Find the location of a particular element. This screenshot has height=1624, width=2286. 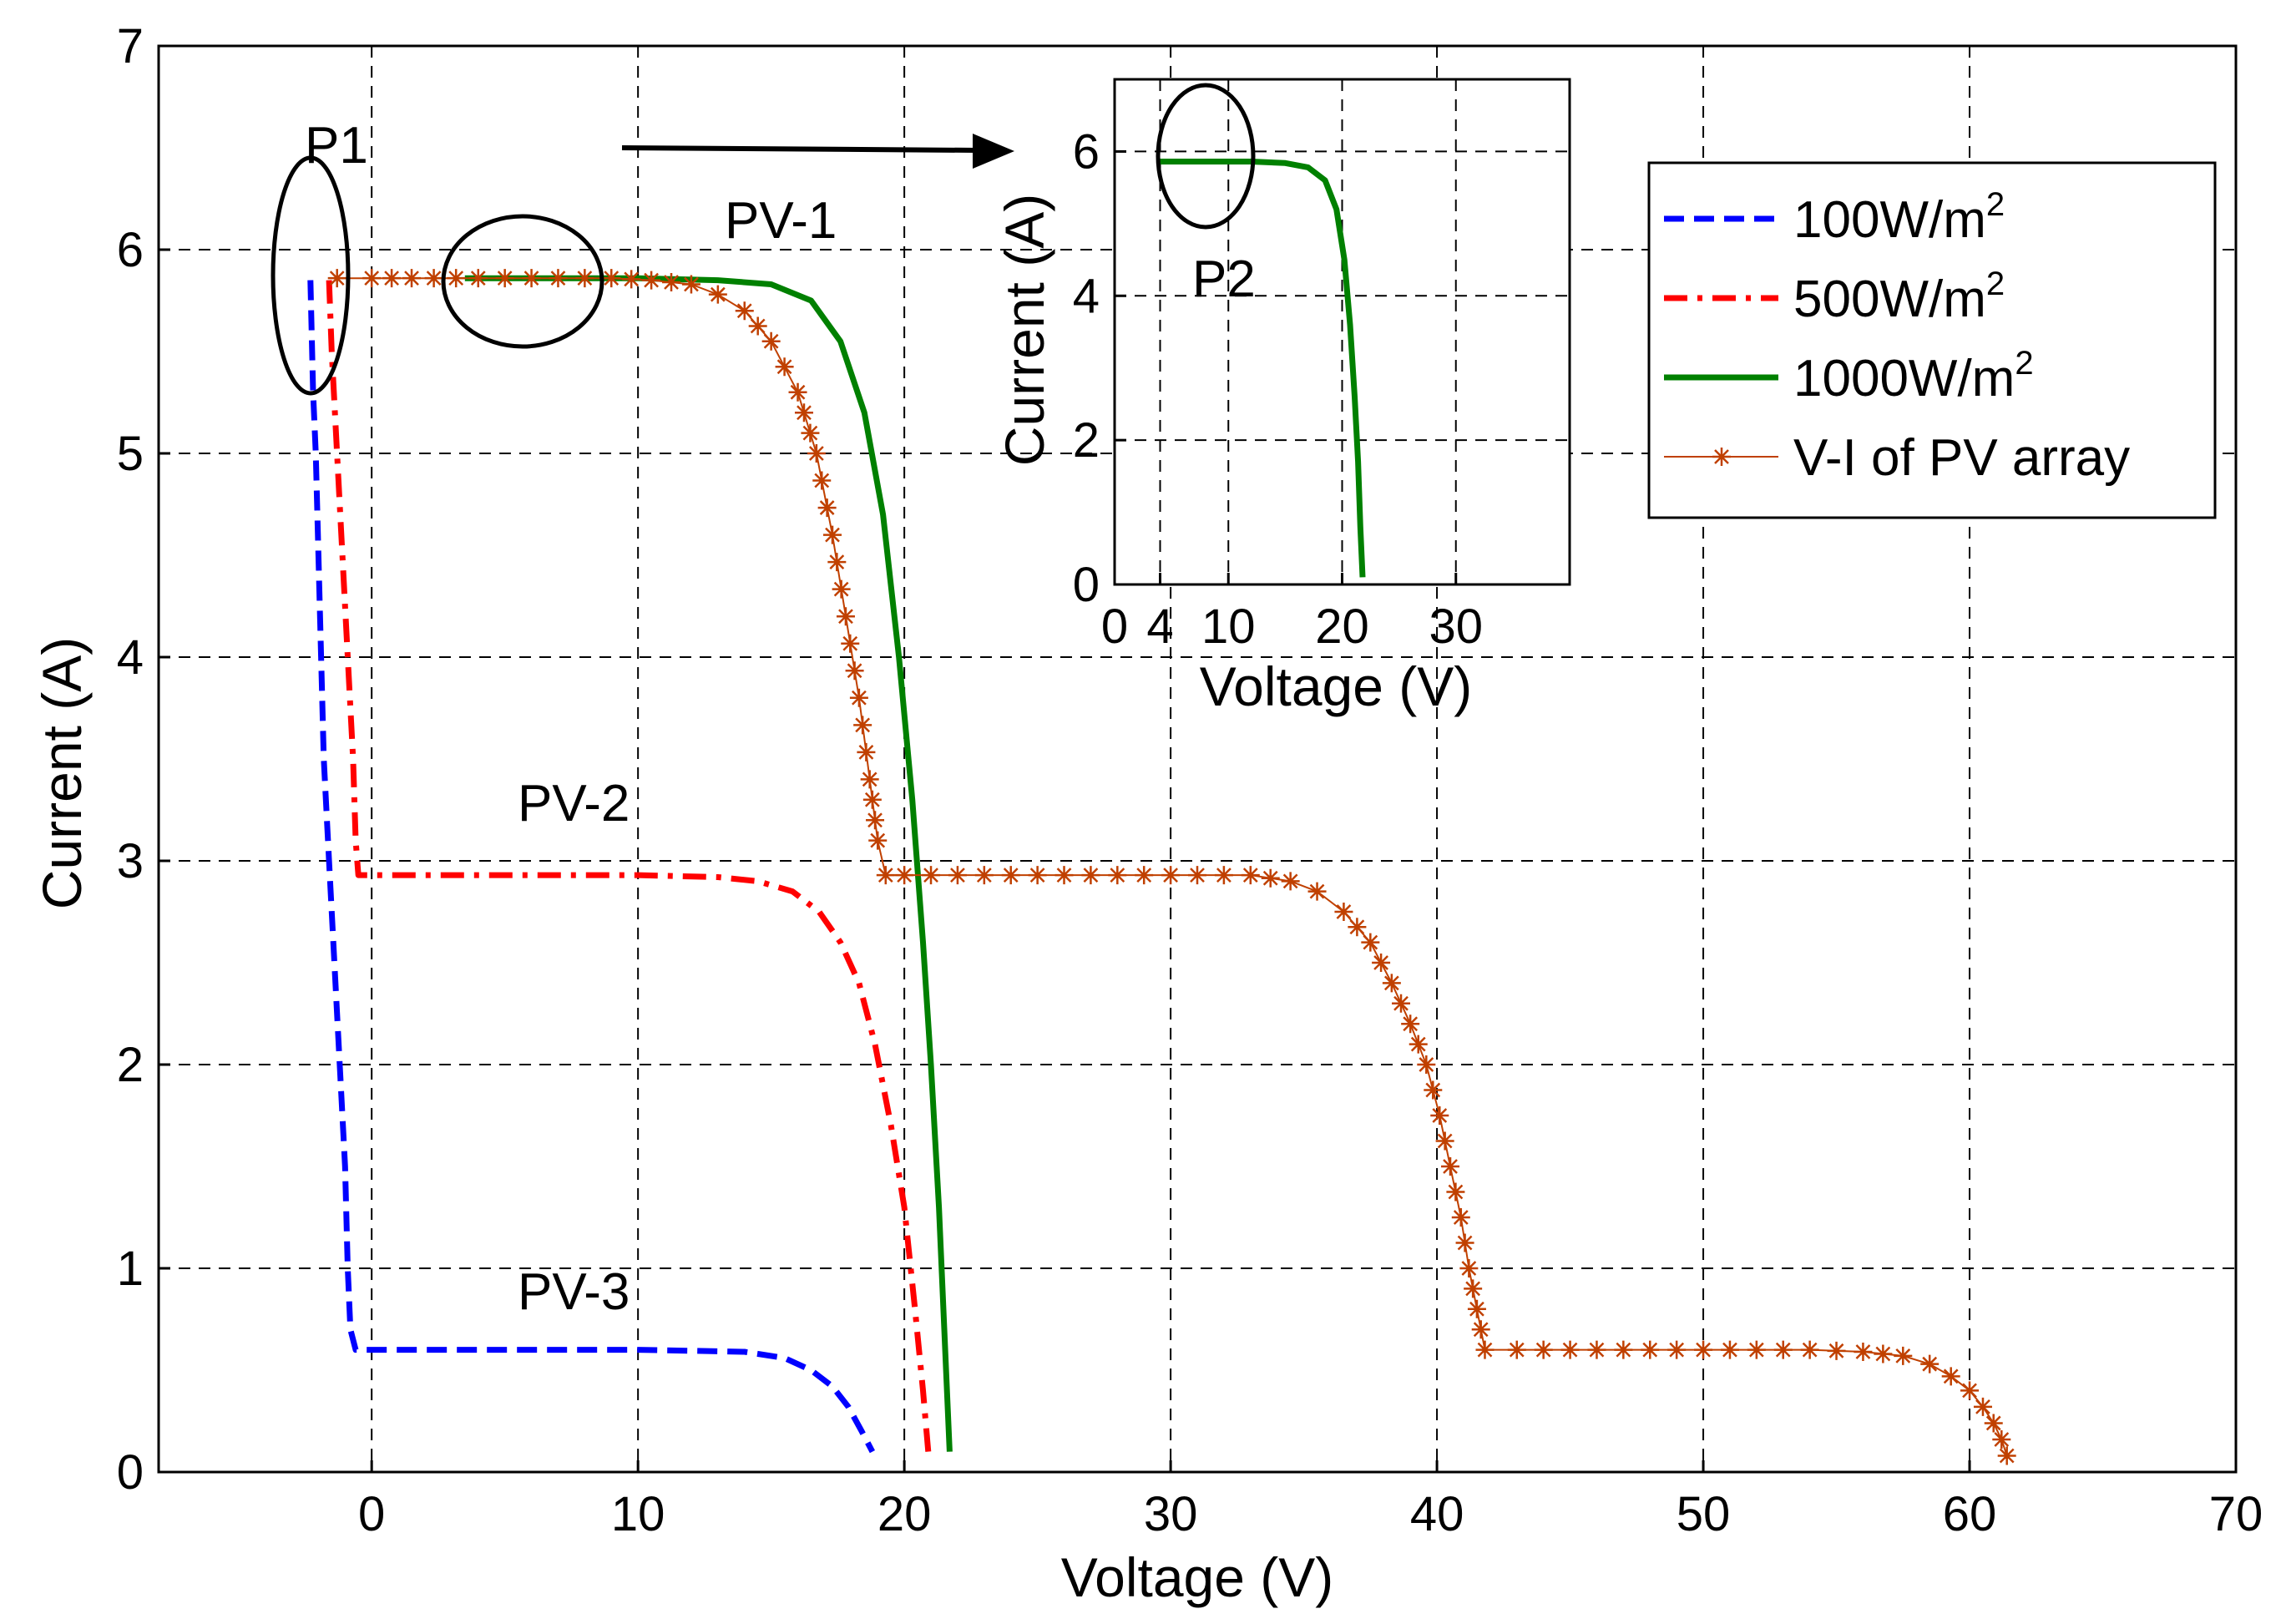

legend-label-3: V-I of PV array is located at coordinates (1961, 458).